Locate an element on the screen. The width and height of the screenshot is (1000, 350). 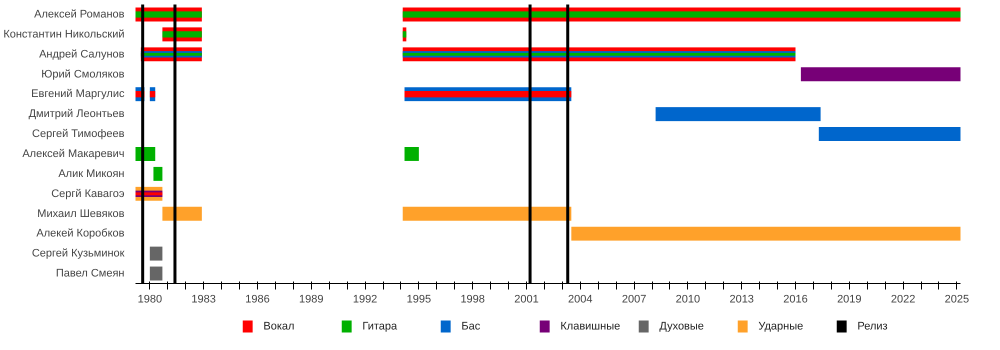
x-tick-label: 2022 is located at coordinates (903, 300).